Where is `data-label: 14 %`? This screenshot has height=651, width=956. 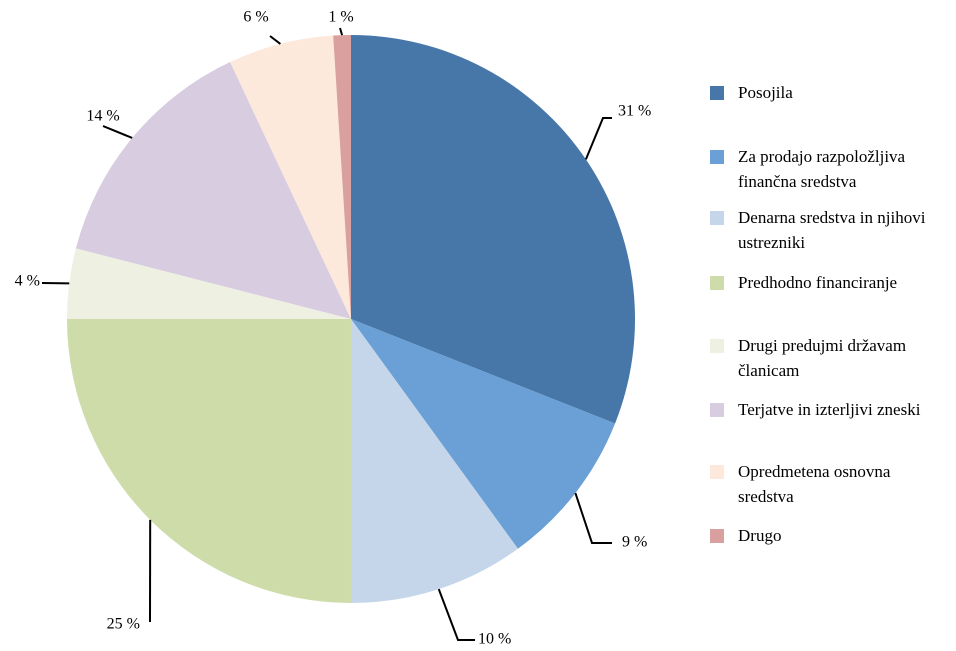 data-label: 14 % is located at coordinates (102, 116).